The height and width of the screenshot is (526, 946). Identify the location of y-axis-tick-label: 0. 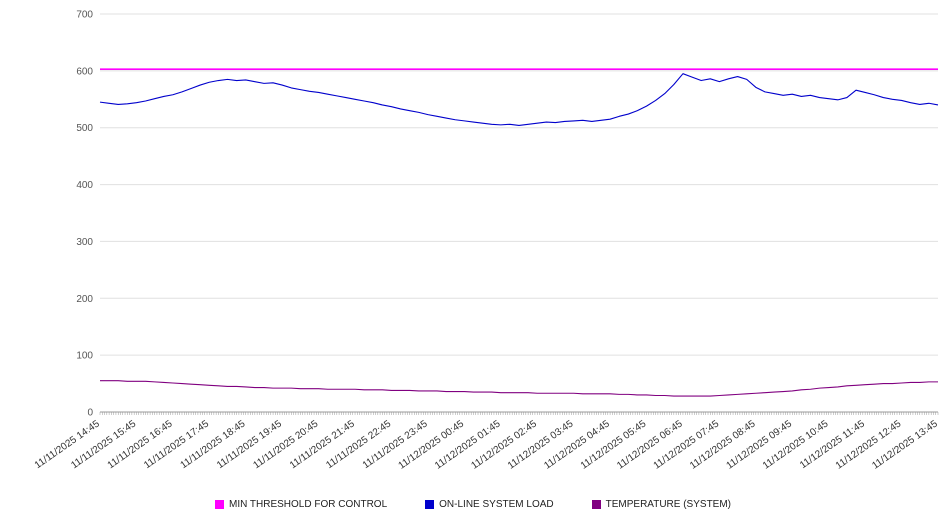
(90, 413).